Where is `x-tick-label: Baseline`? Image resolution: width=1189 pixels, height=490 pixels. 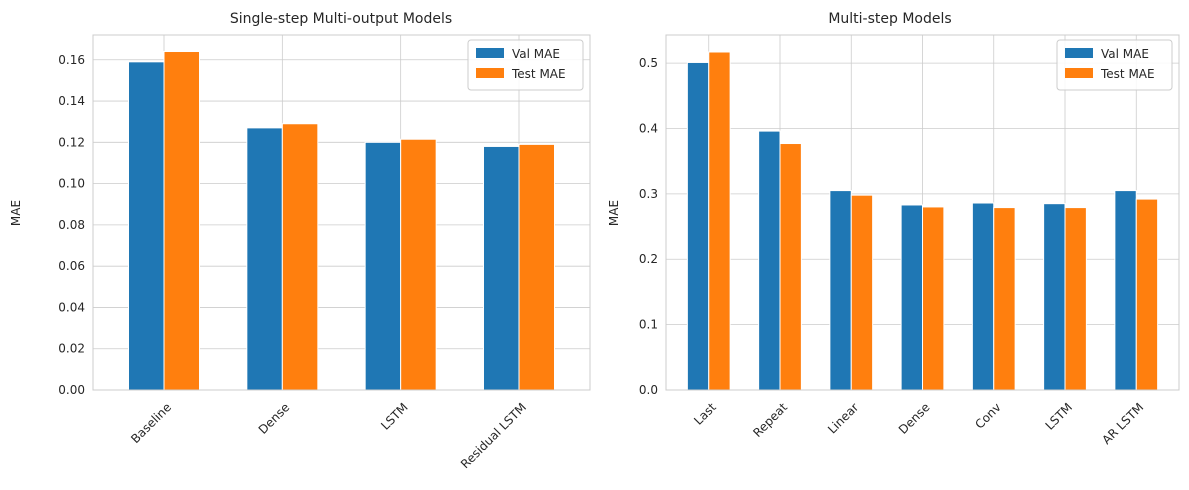
x-tick-label: Baseline is located at coordinates (151, 423).